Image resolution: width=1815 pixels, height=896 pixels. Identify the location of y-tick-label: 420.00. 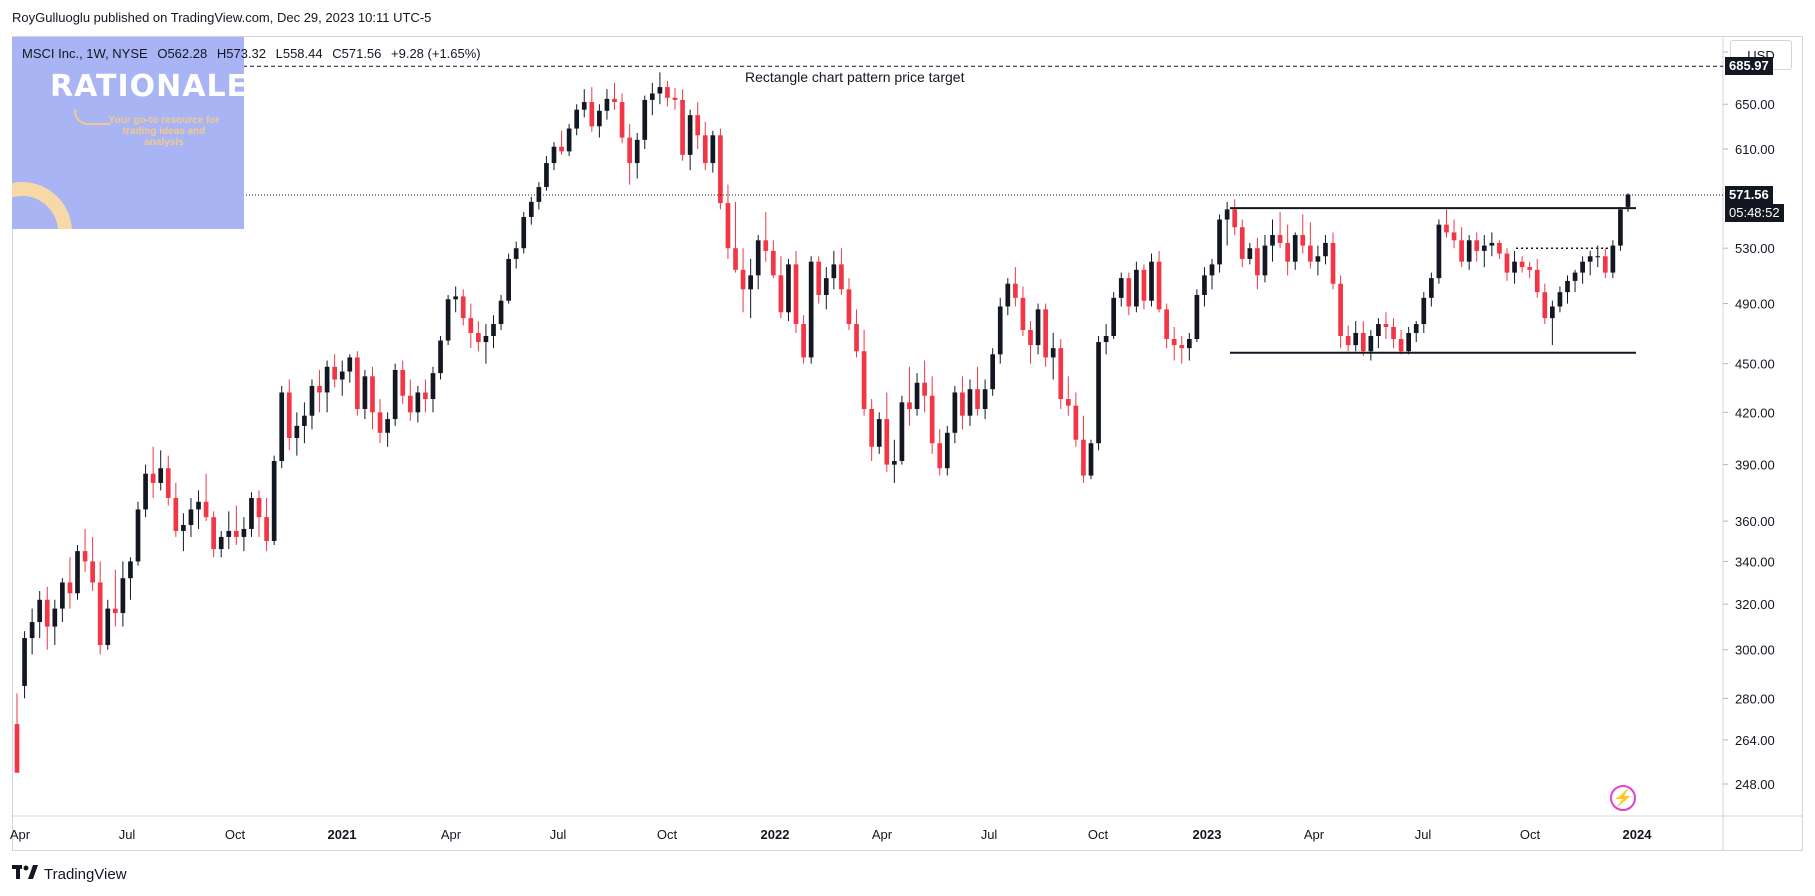
(1755, 412).